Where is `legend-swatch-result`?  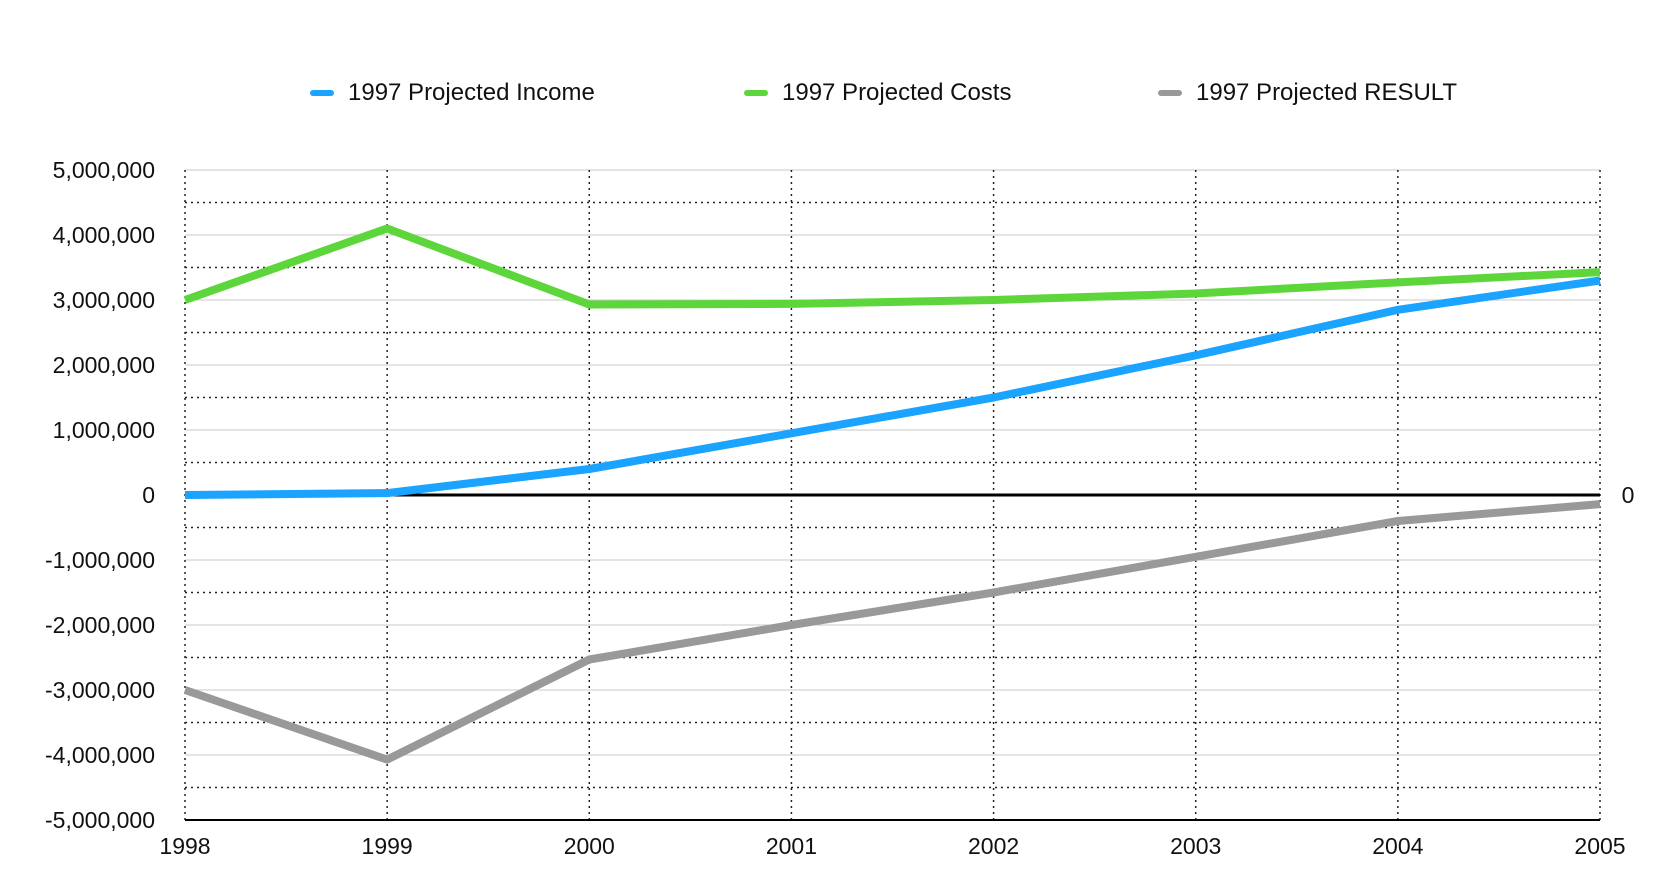
legend-swatch-result is located at coordinates (1170, 93).